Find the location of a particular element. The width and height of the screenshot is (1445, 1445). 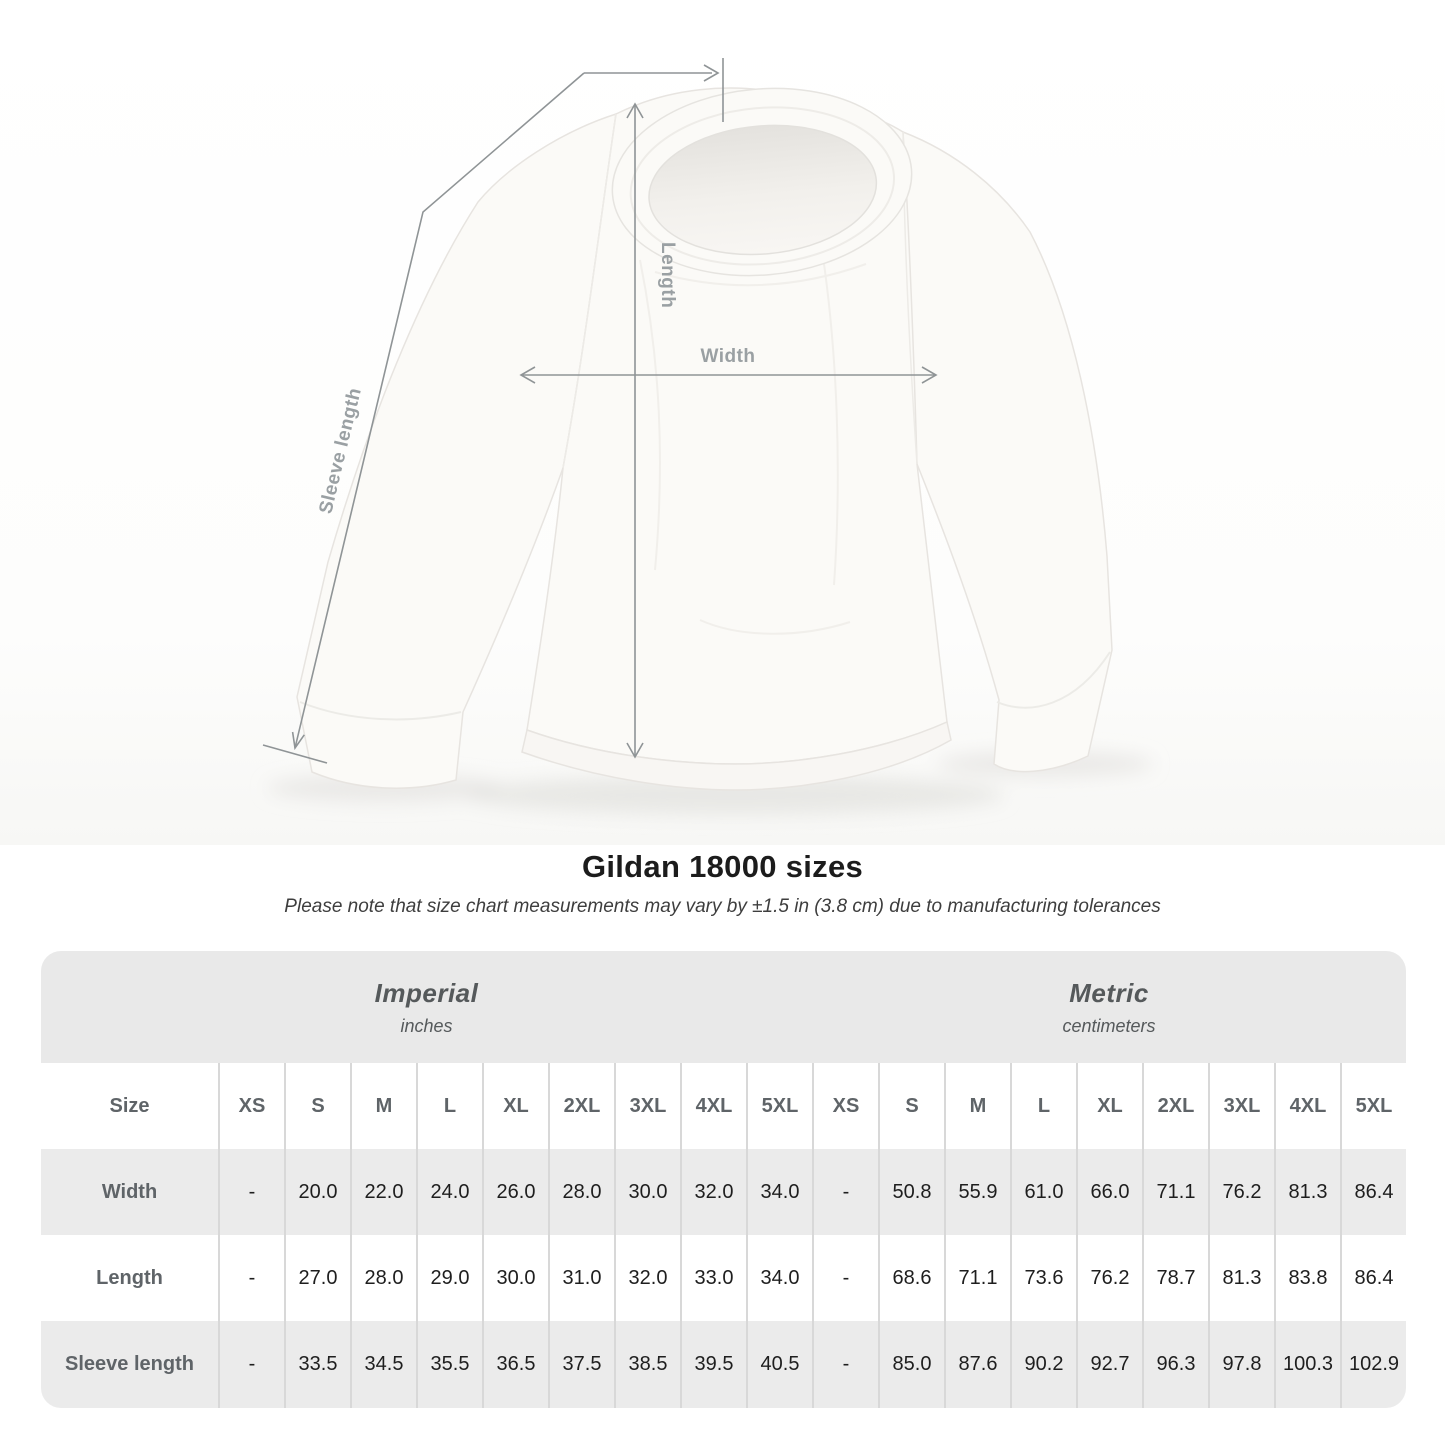

size-value: 83.8 is located at coordinates (1307, 1278).